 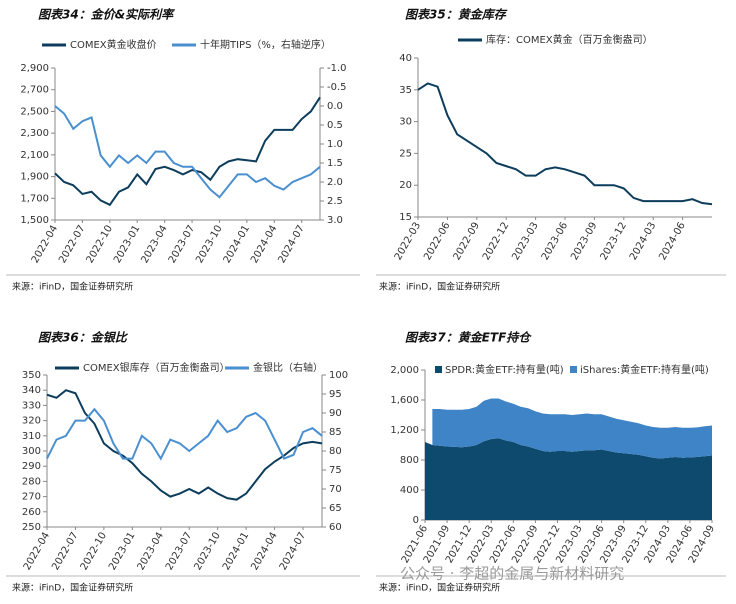 What do you see at coordinates (404, 370) in the screenshot?
I see `y-tick-label: 2,000` at bounding box center [404, 370].